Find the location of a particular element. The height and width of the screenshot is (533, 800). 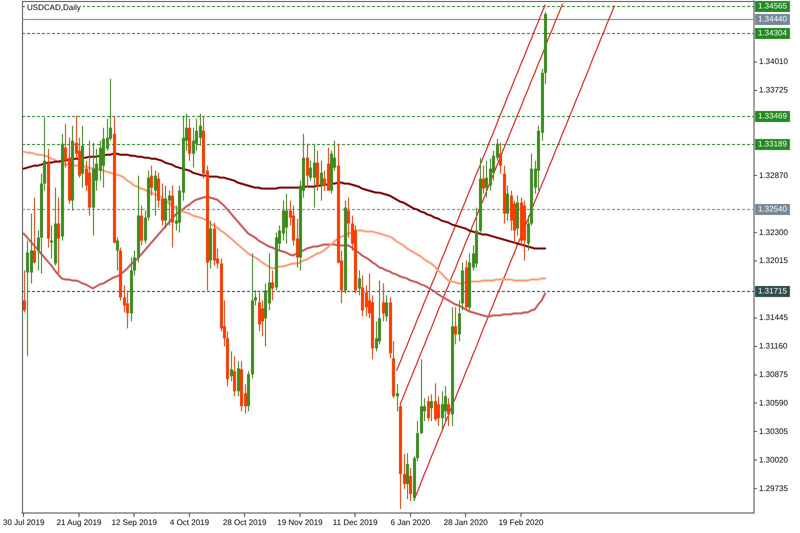

ref-line-label: 1.34304 is located at coordinates (773, 33).